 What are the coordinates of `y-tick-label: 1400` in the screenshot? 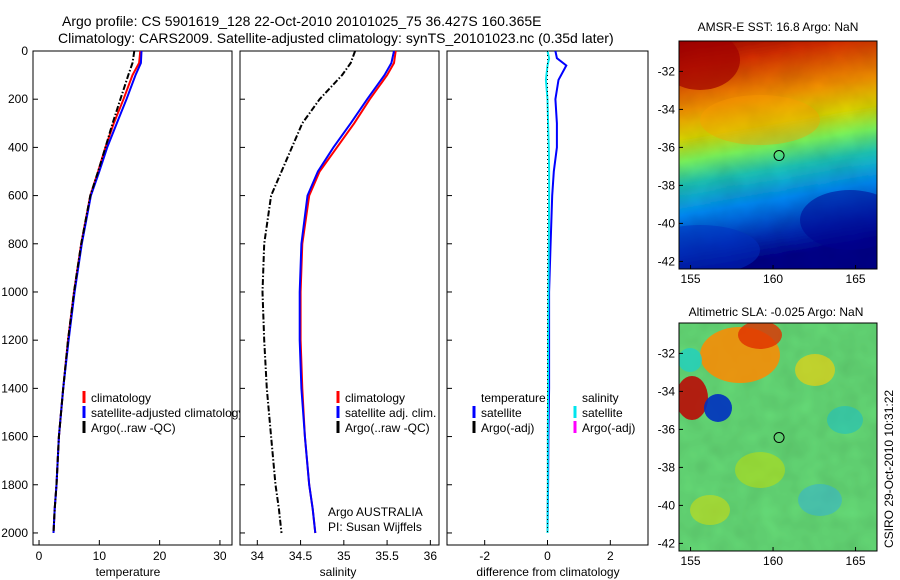 It's located at (14, 388).